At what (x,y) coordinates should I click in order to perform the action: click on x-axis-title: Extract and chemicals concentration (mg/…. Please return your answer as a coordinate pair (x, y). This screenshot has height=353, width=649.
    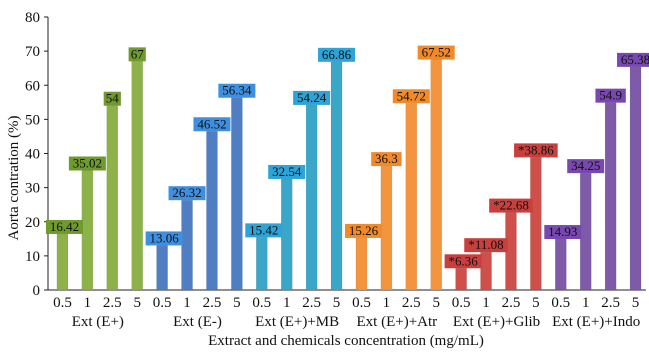
    Looking at the image, I should click on (346, 341).